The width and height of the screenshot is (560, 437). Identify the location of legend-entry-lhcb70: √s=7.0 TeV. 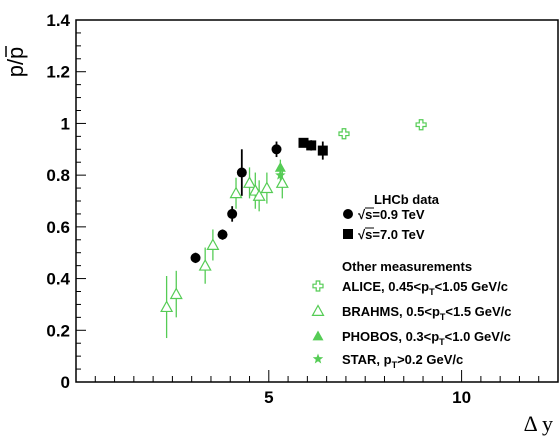
(384, 234).